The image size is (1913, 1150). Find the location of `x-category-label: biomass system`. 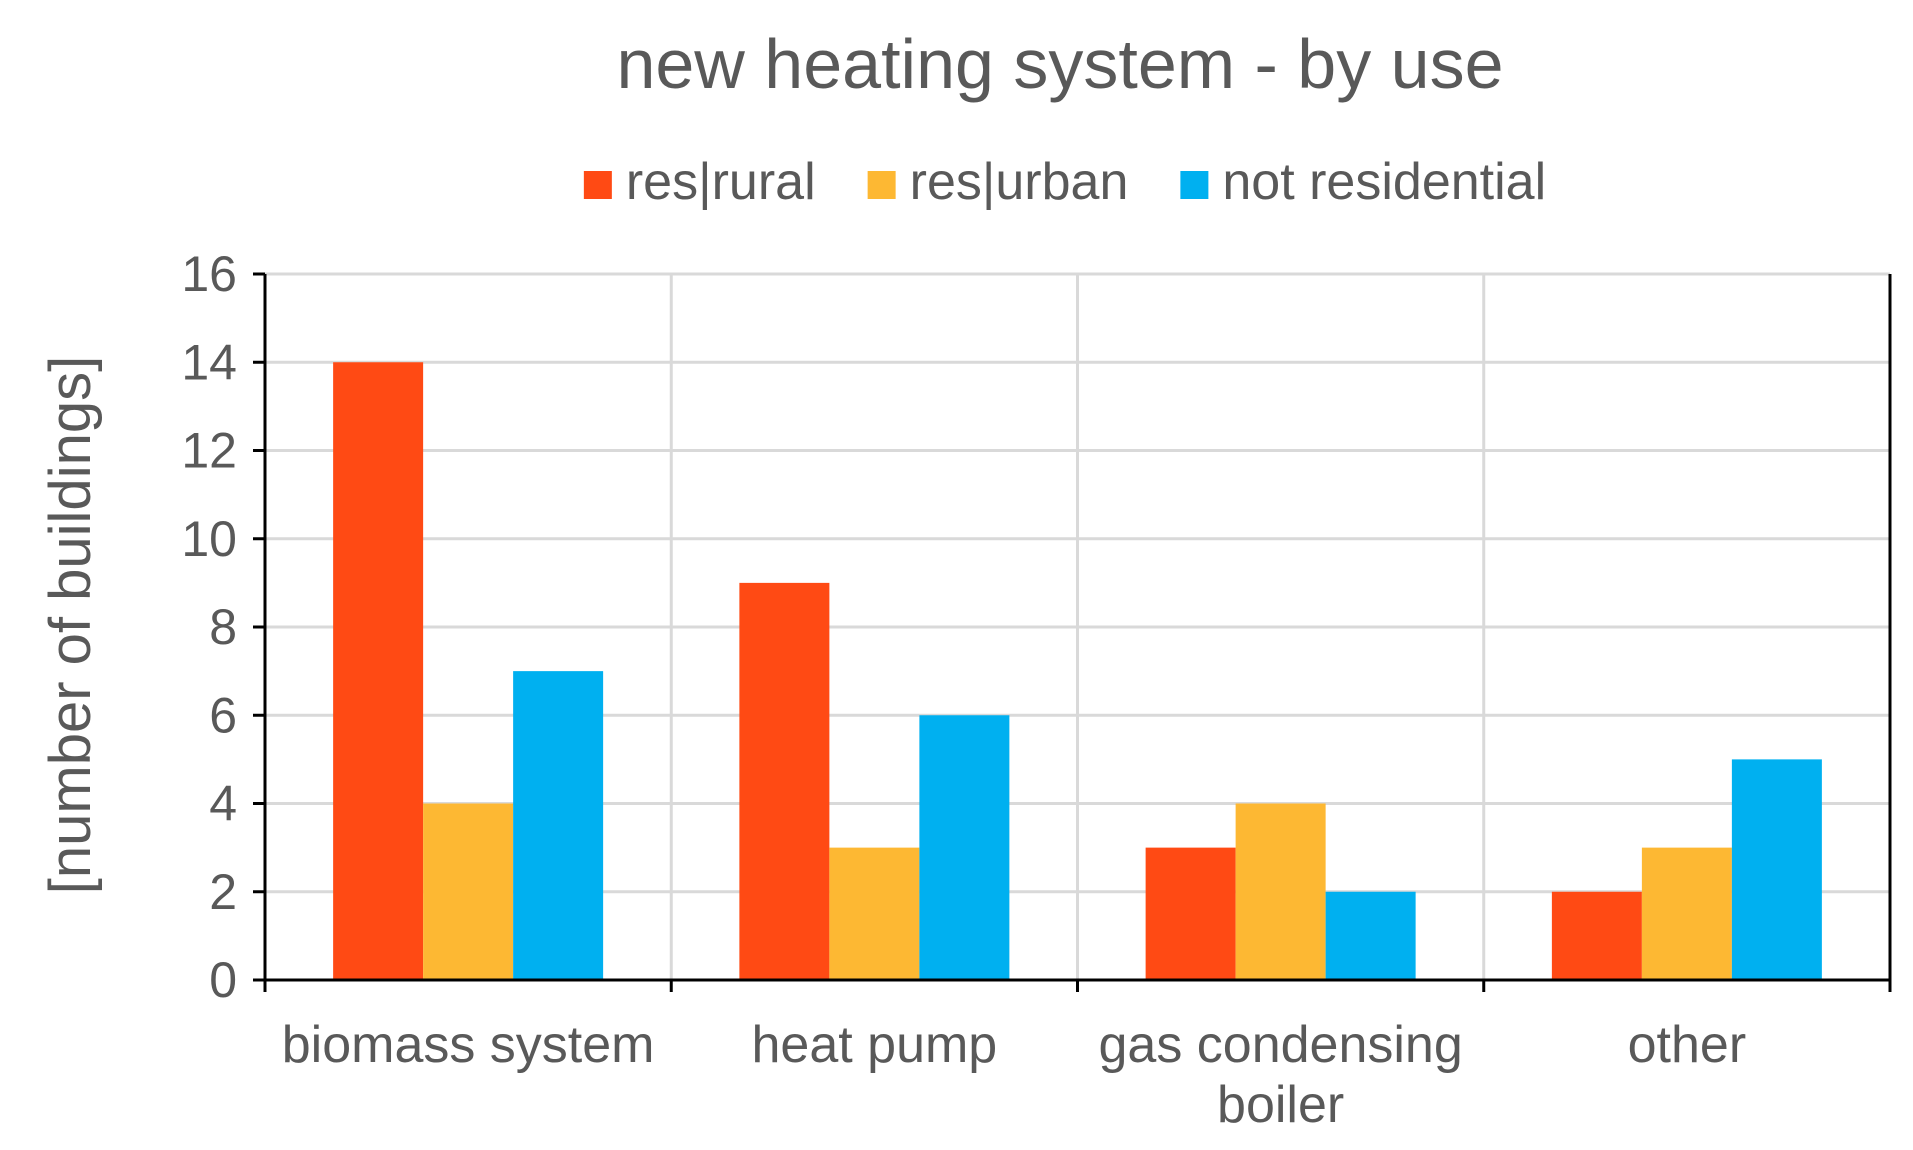

x-category-label: biomass system is located at coordinates (468, 1045).